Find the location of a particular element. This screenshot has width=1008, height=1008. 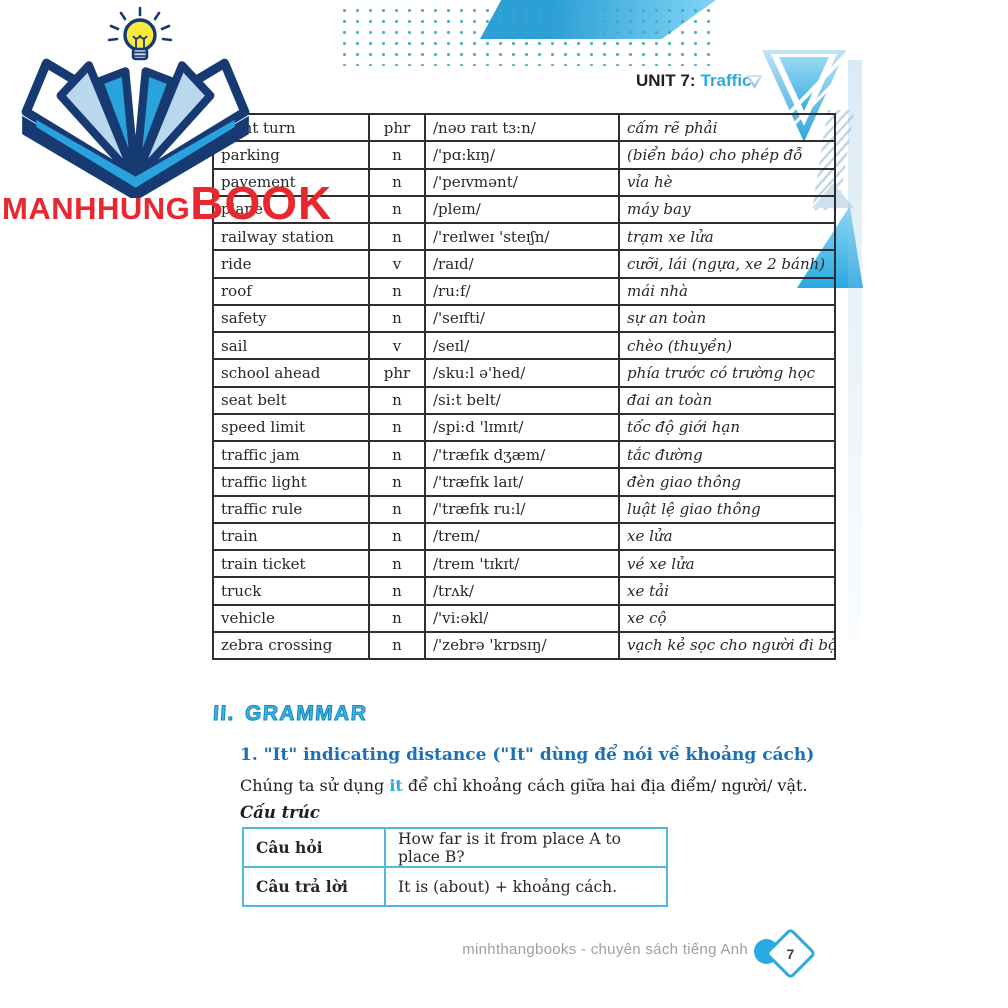

vocab-meaning: xe lửa is located at coordinates (727, 536).